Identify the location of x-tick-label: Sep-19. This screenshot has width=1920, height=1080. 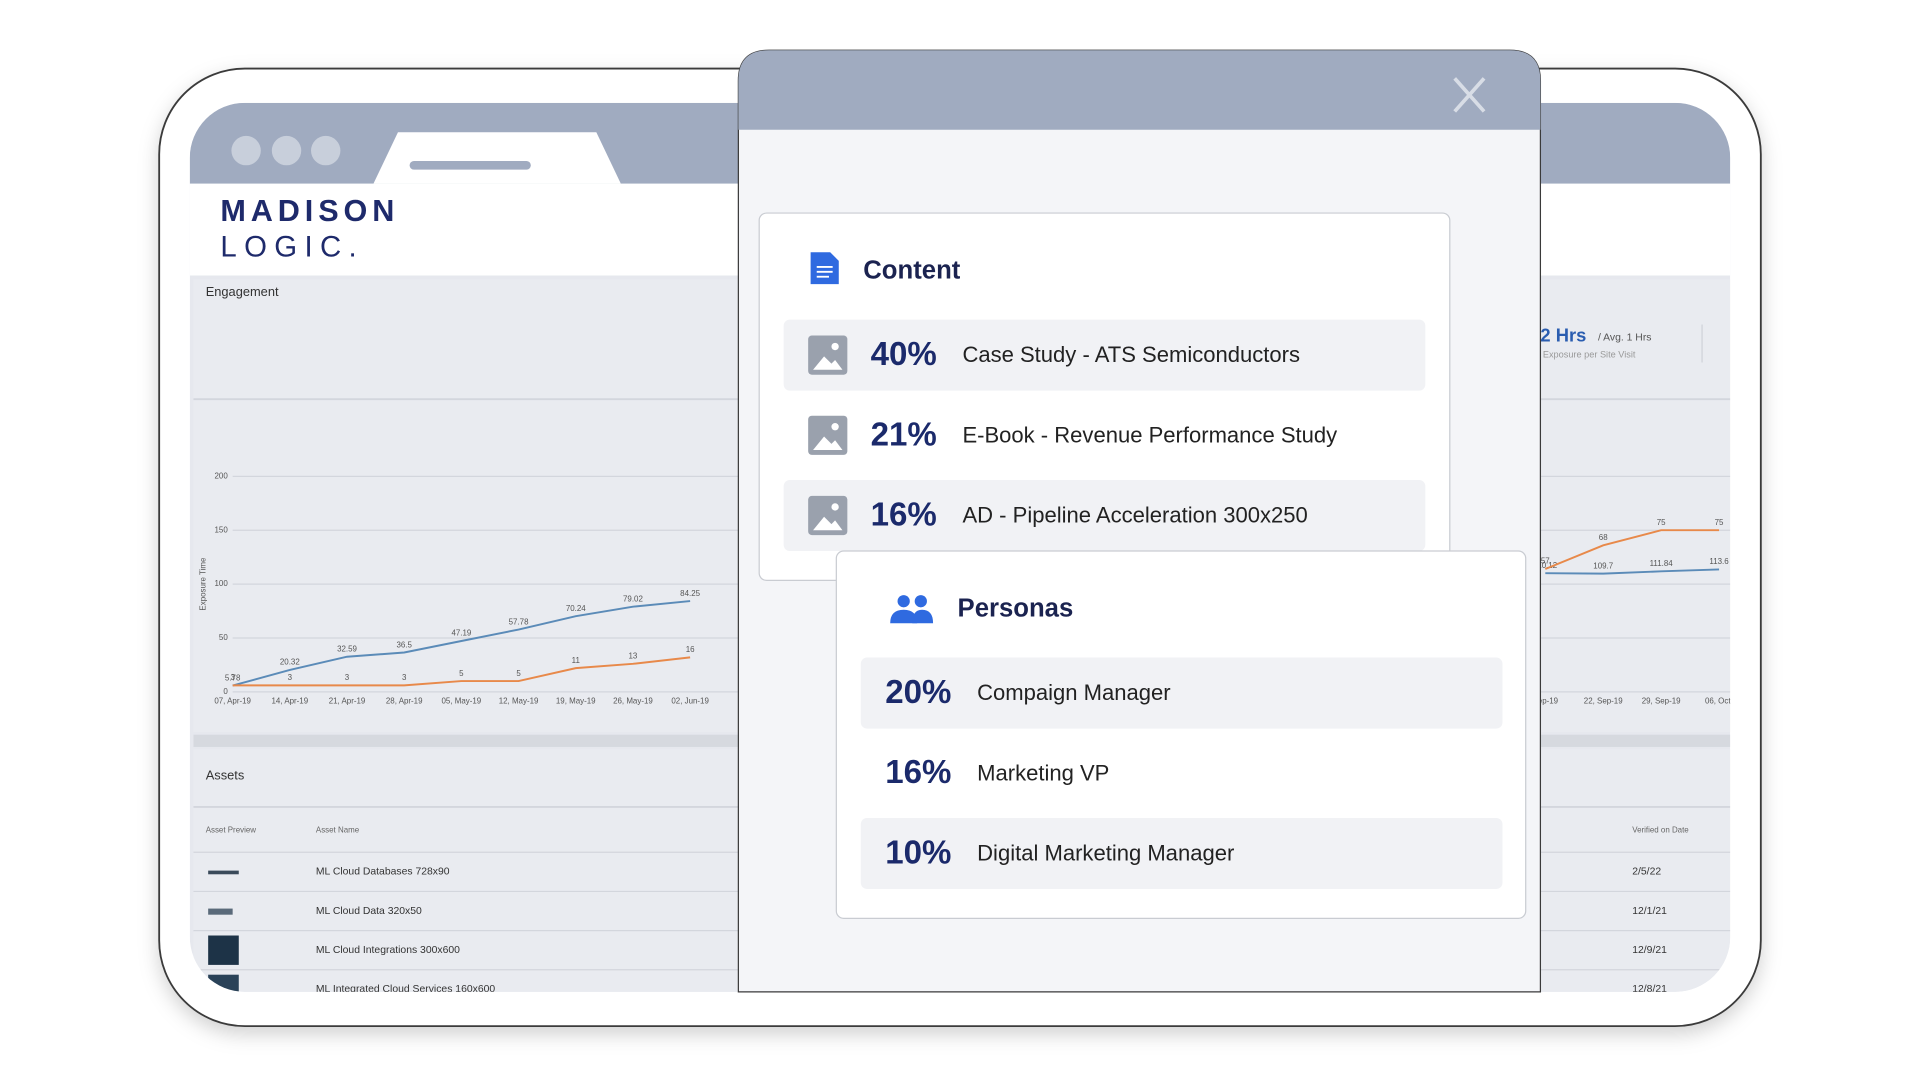
(1546, 701).